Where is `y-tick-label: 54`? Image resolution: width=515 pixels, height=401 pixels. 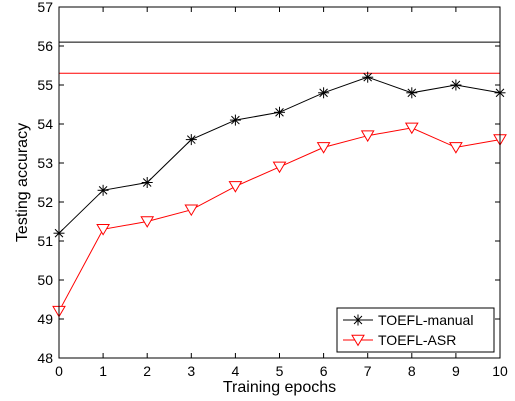
y-tick-label: 54 is located at coordinates (45, 124).